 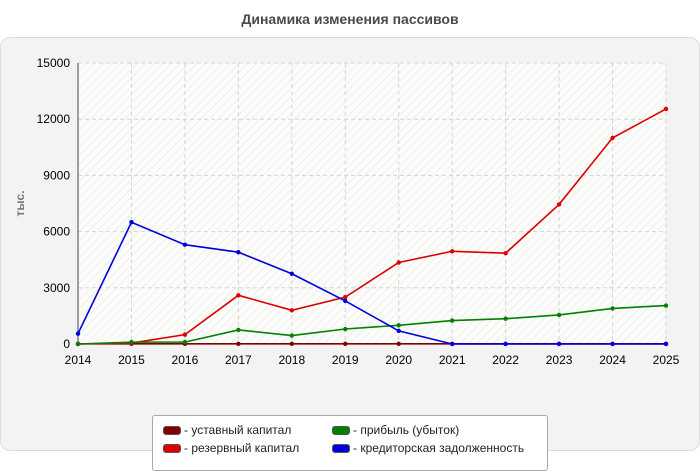 What do you see at coordinates (238, 360) in the screenshot?
I see `x-tick-label: 2017` at bounding box center [238, 360].